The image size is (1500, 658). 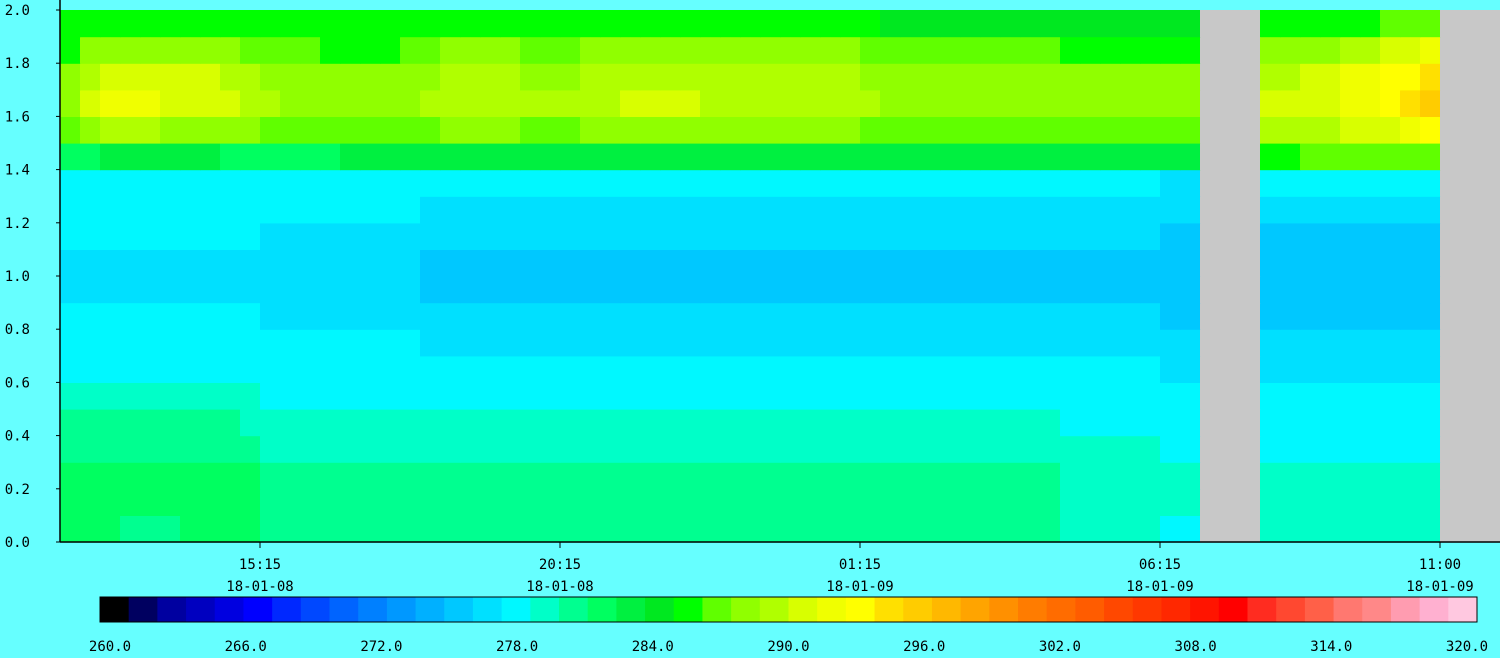 I want to click on y-tick-label: 0.4, so click(x=17, y=437).